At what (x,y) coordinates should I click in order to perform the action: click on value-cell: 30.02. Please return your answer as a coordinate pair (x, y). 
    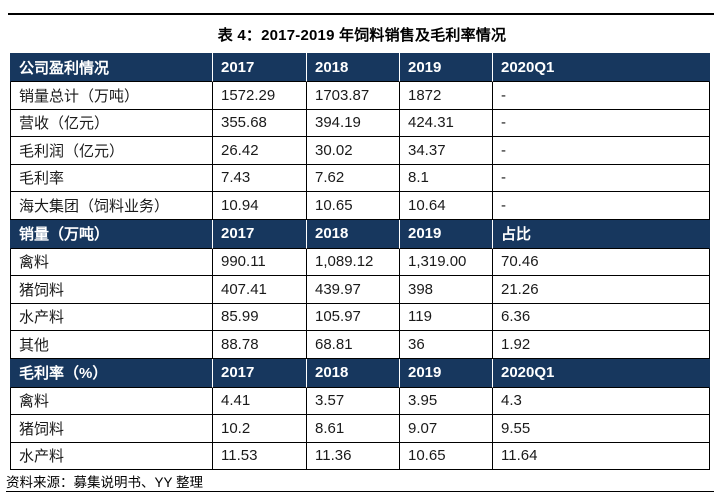
    Looking at the image, I should click on (353, 151).